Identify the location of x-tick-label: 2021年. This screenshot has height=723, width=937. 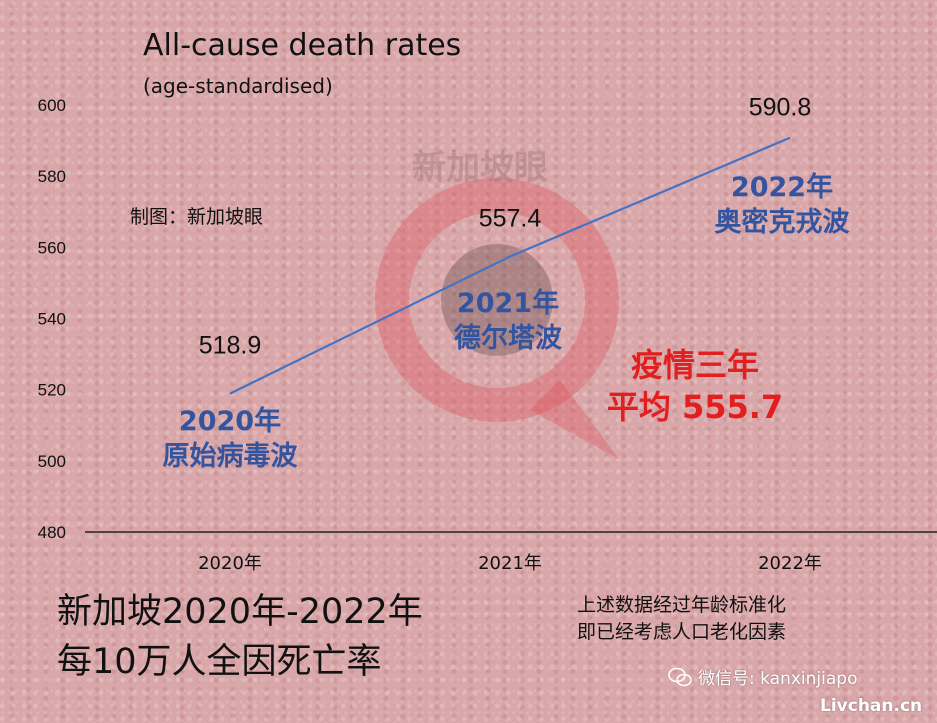
(510, 563).